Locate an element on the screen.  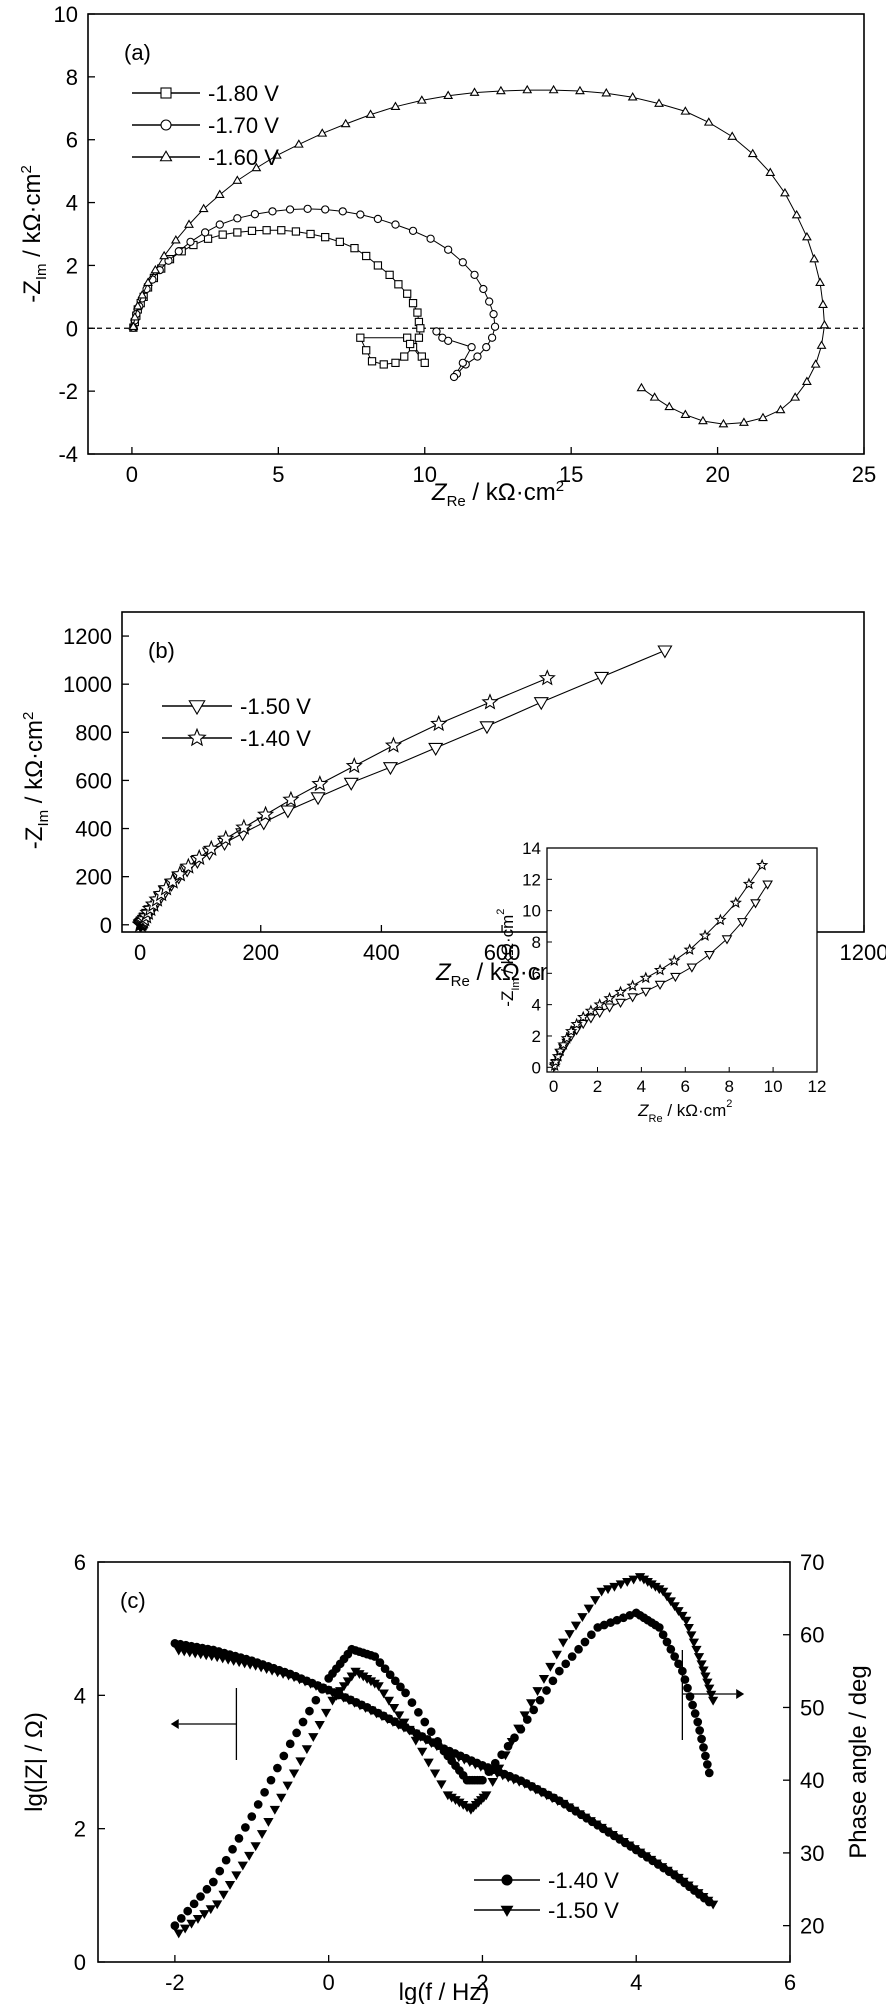
panel-a-x-tick-label: 0 is located at coordinates (132, 474).